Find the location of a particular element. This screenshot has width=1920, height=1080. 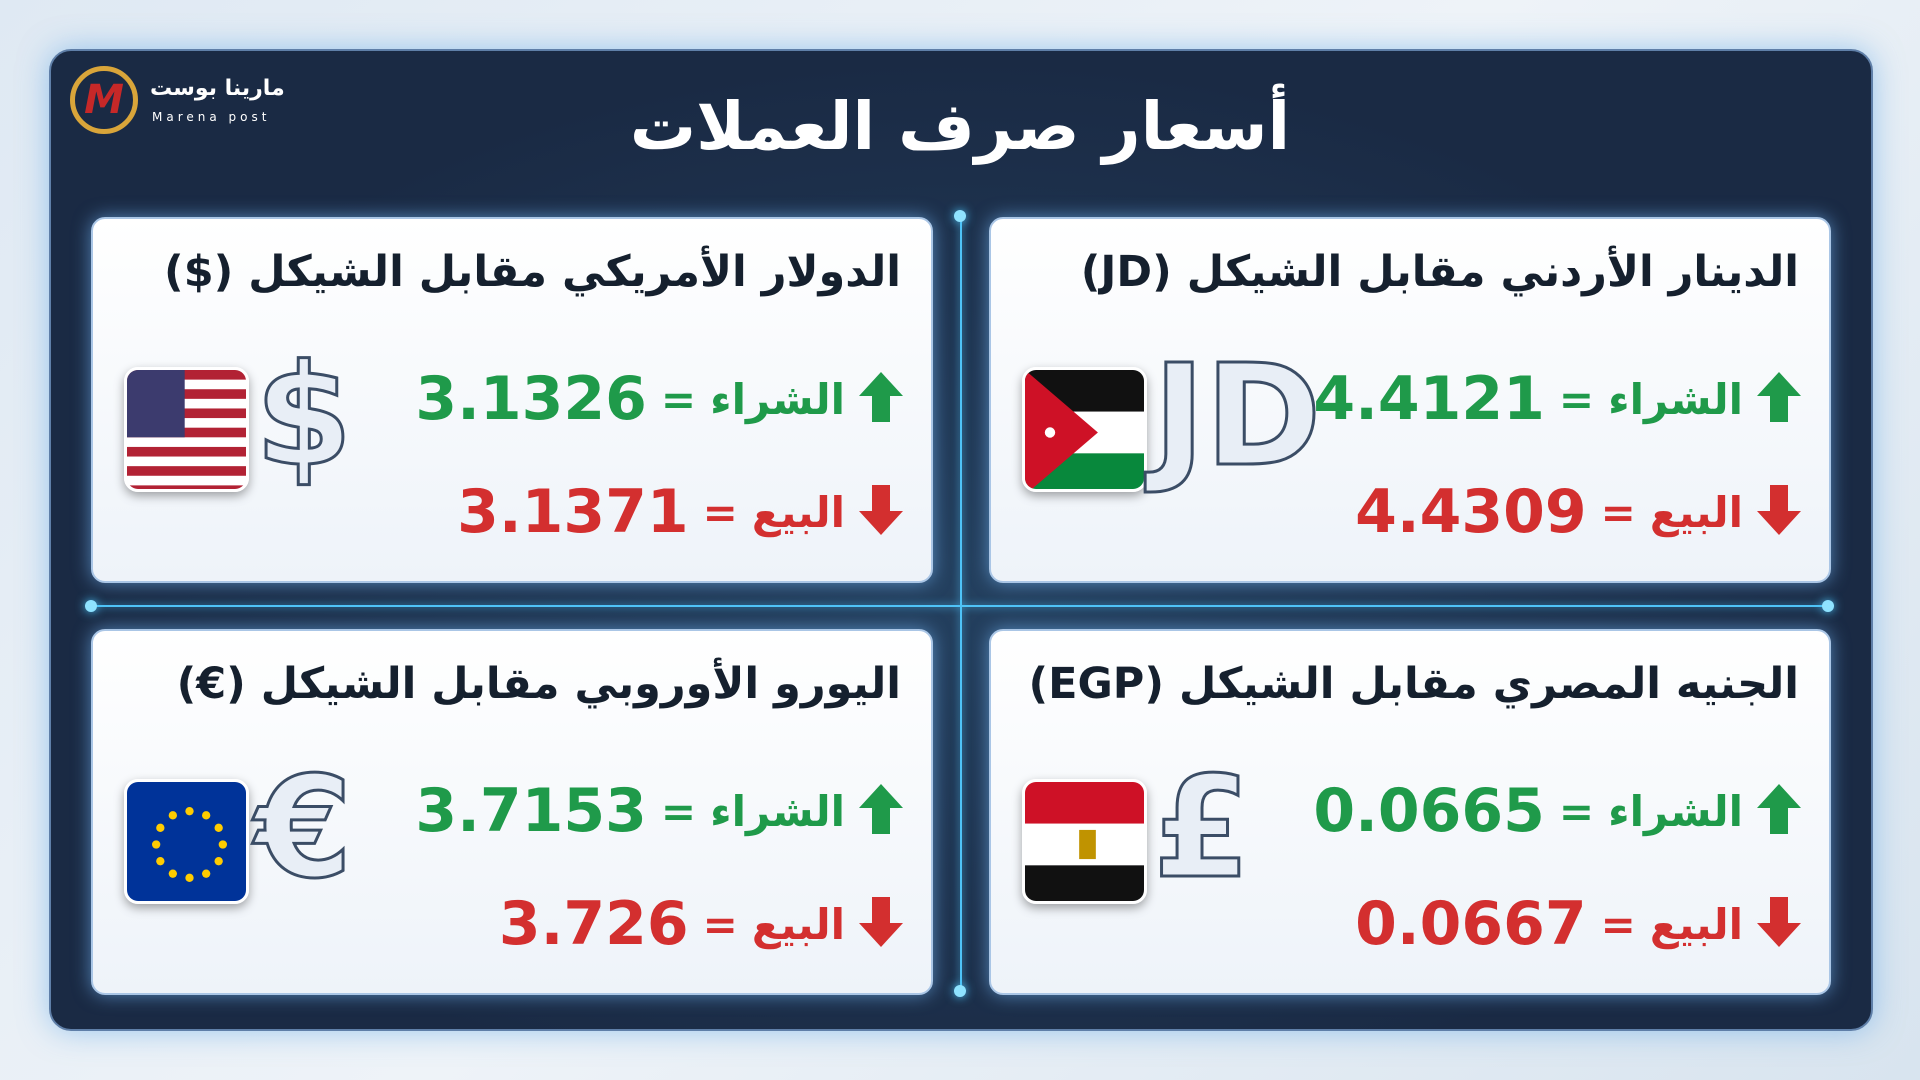

logo-icon: M is located at coordinates (104, 100).